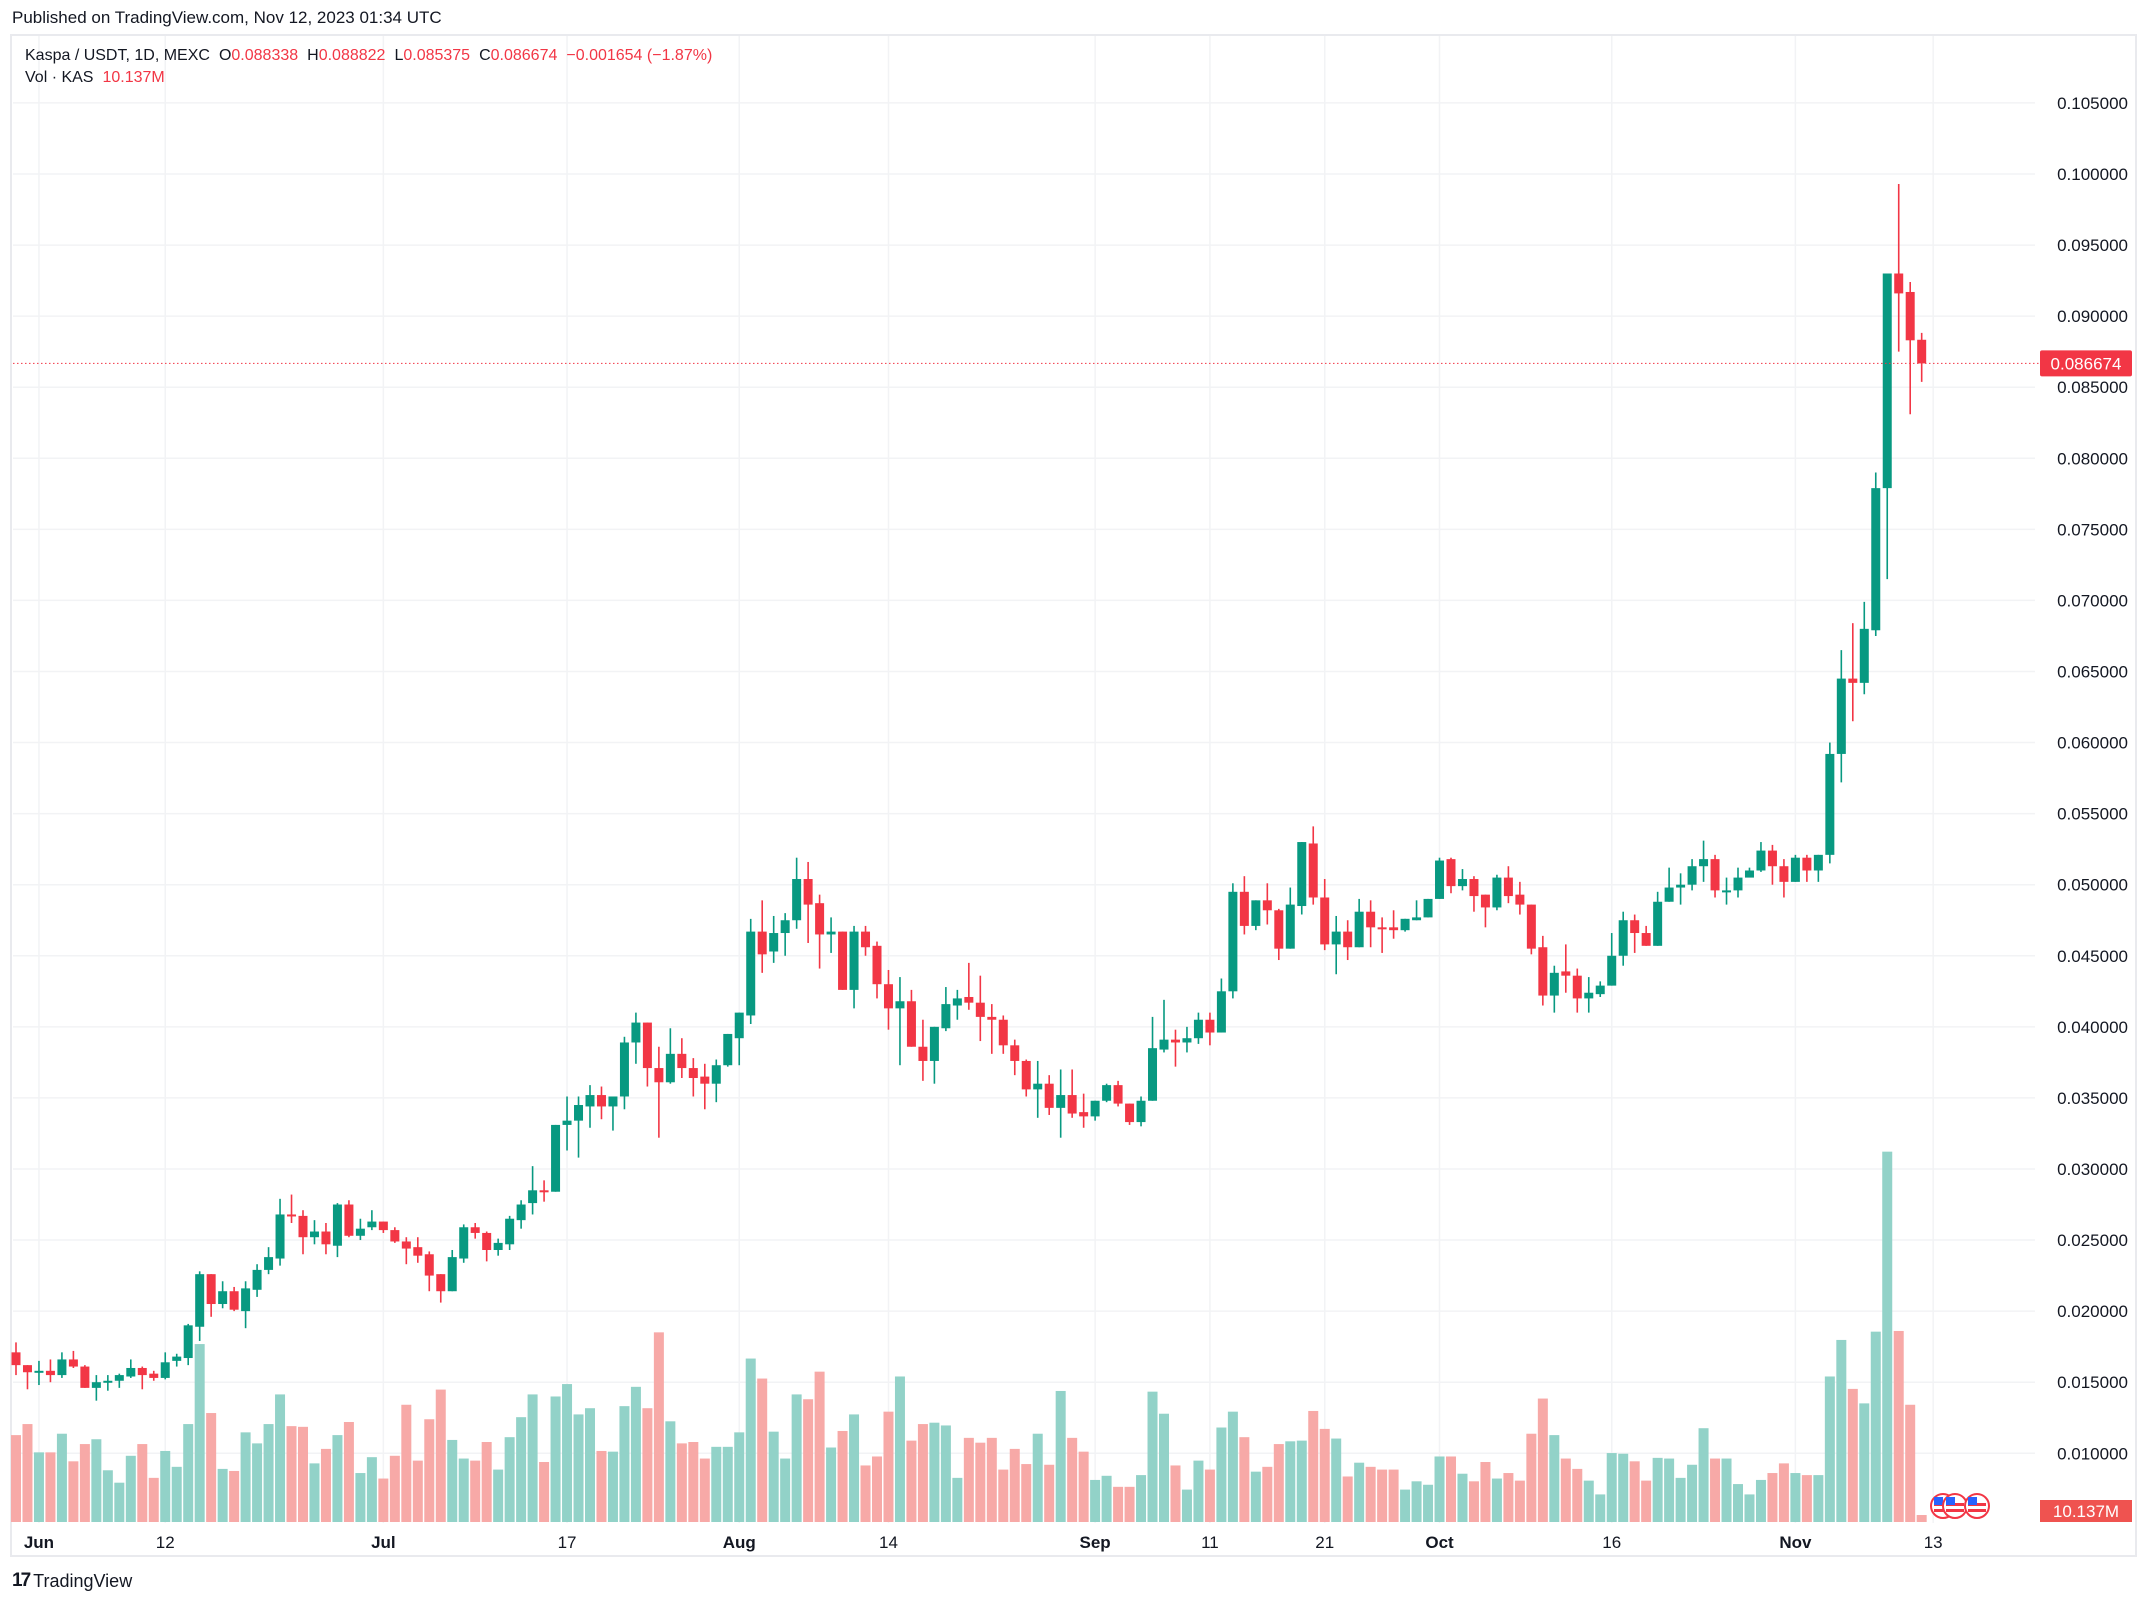 The image size is (2151, 1606). I want to click on tradingview-logo: 17 TradingView, so click(72, 1581).